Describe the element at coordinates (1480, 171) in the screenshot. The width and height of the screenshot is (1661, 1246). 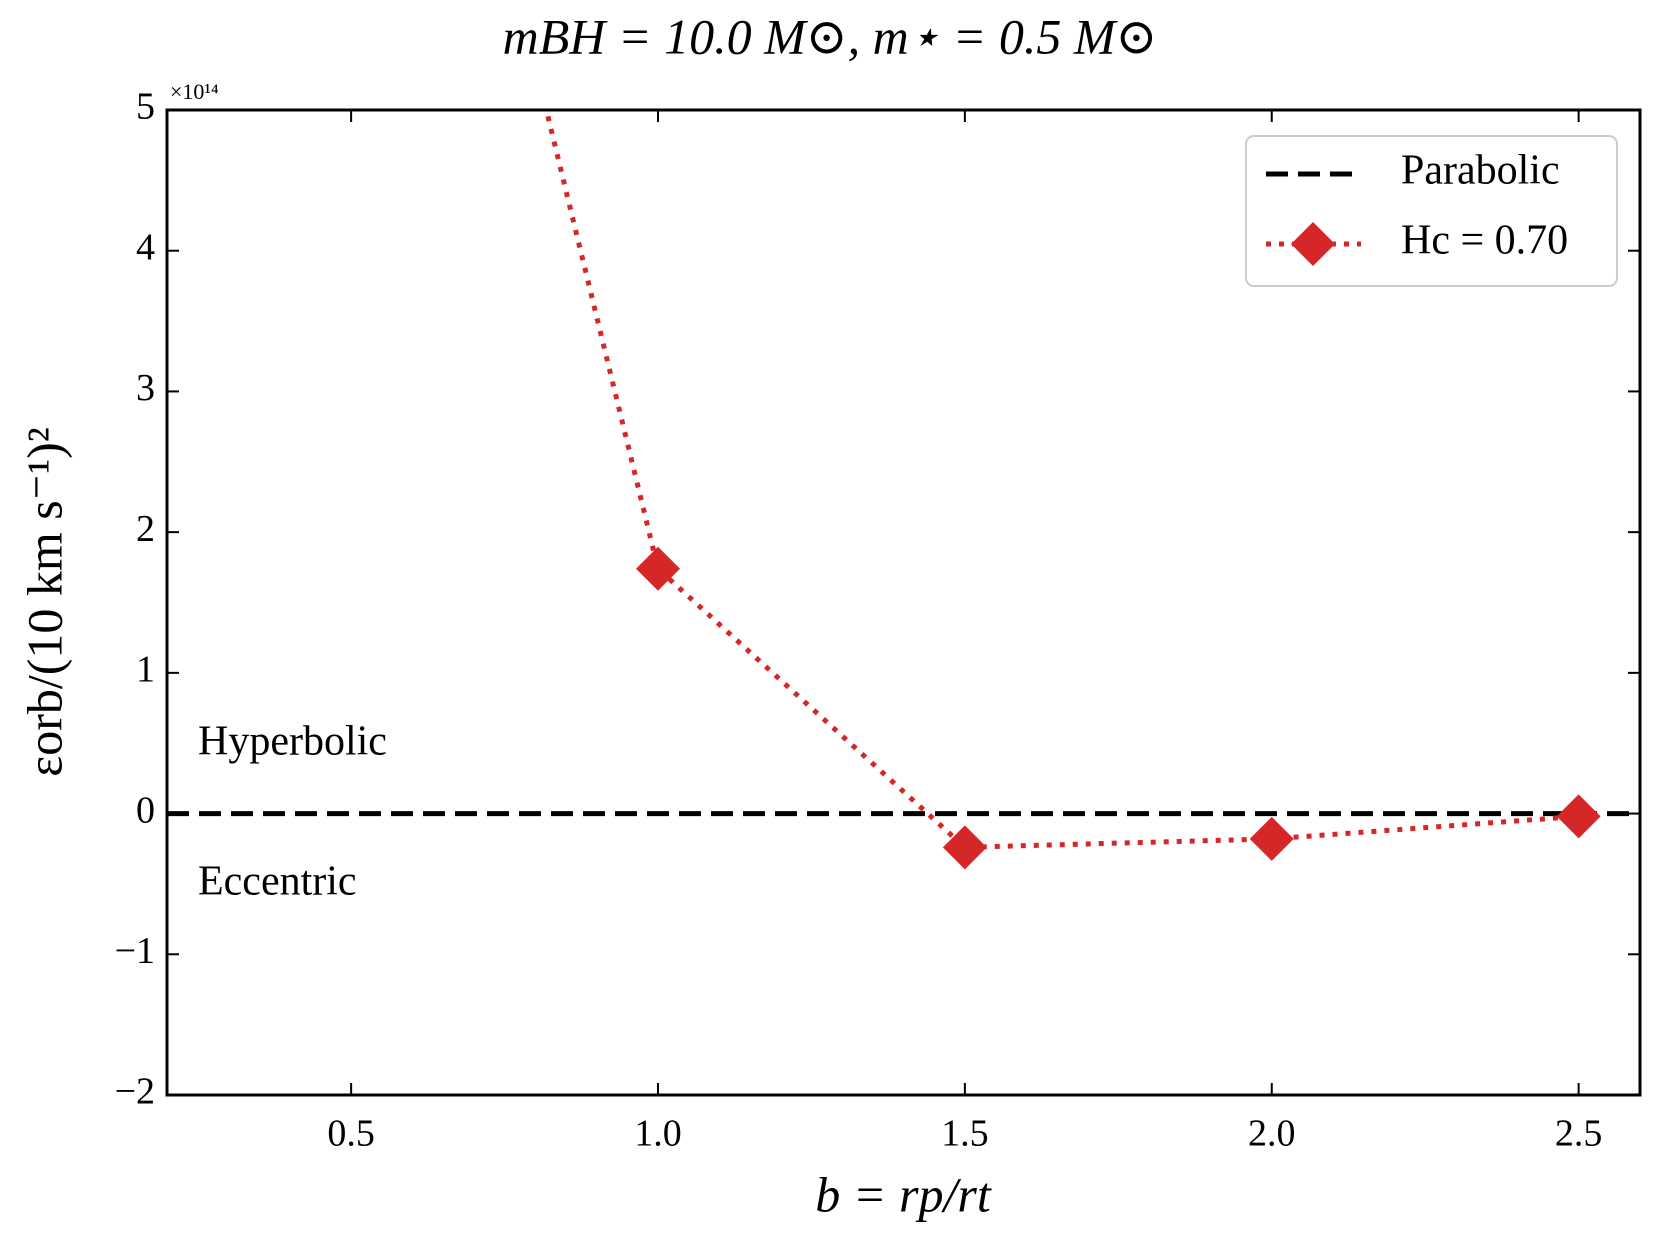
I see `legend-label: Parabolic` at that location.